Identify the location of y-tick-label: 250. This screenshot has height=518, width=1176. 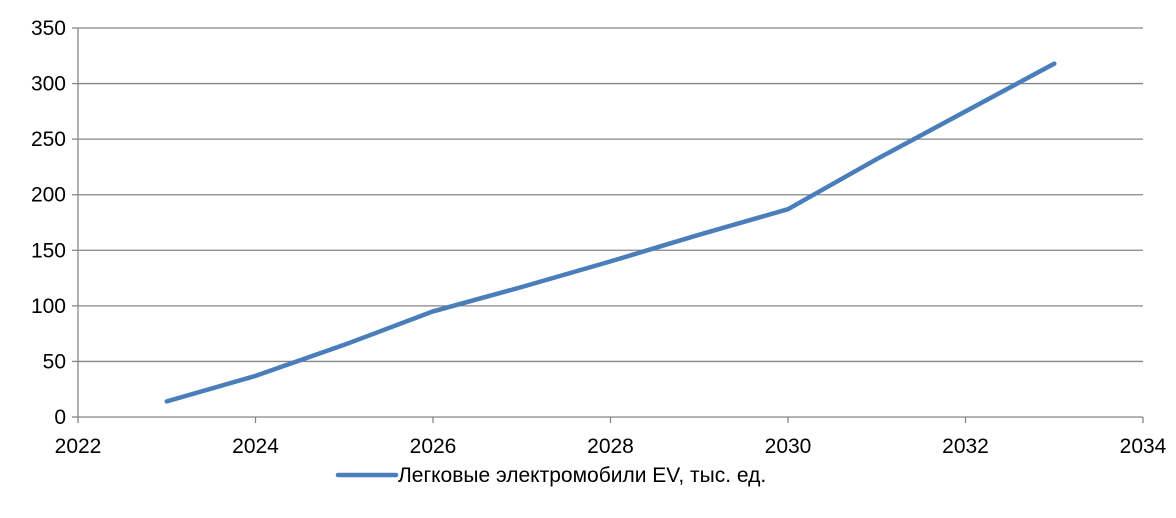
(48, 139).